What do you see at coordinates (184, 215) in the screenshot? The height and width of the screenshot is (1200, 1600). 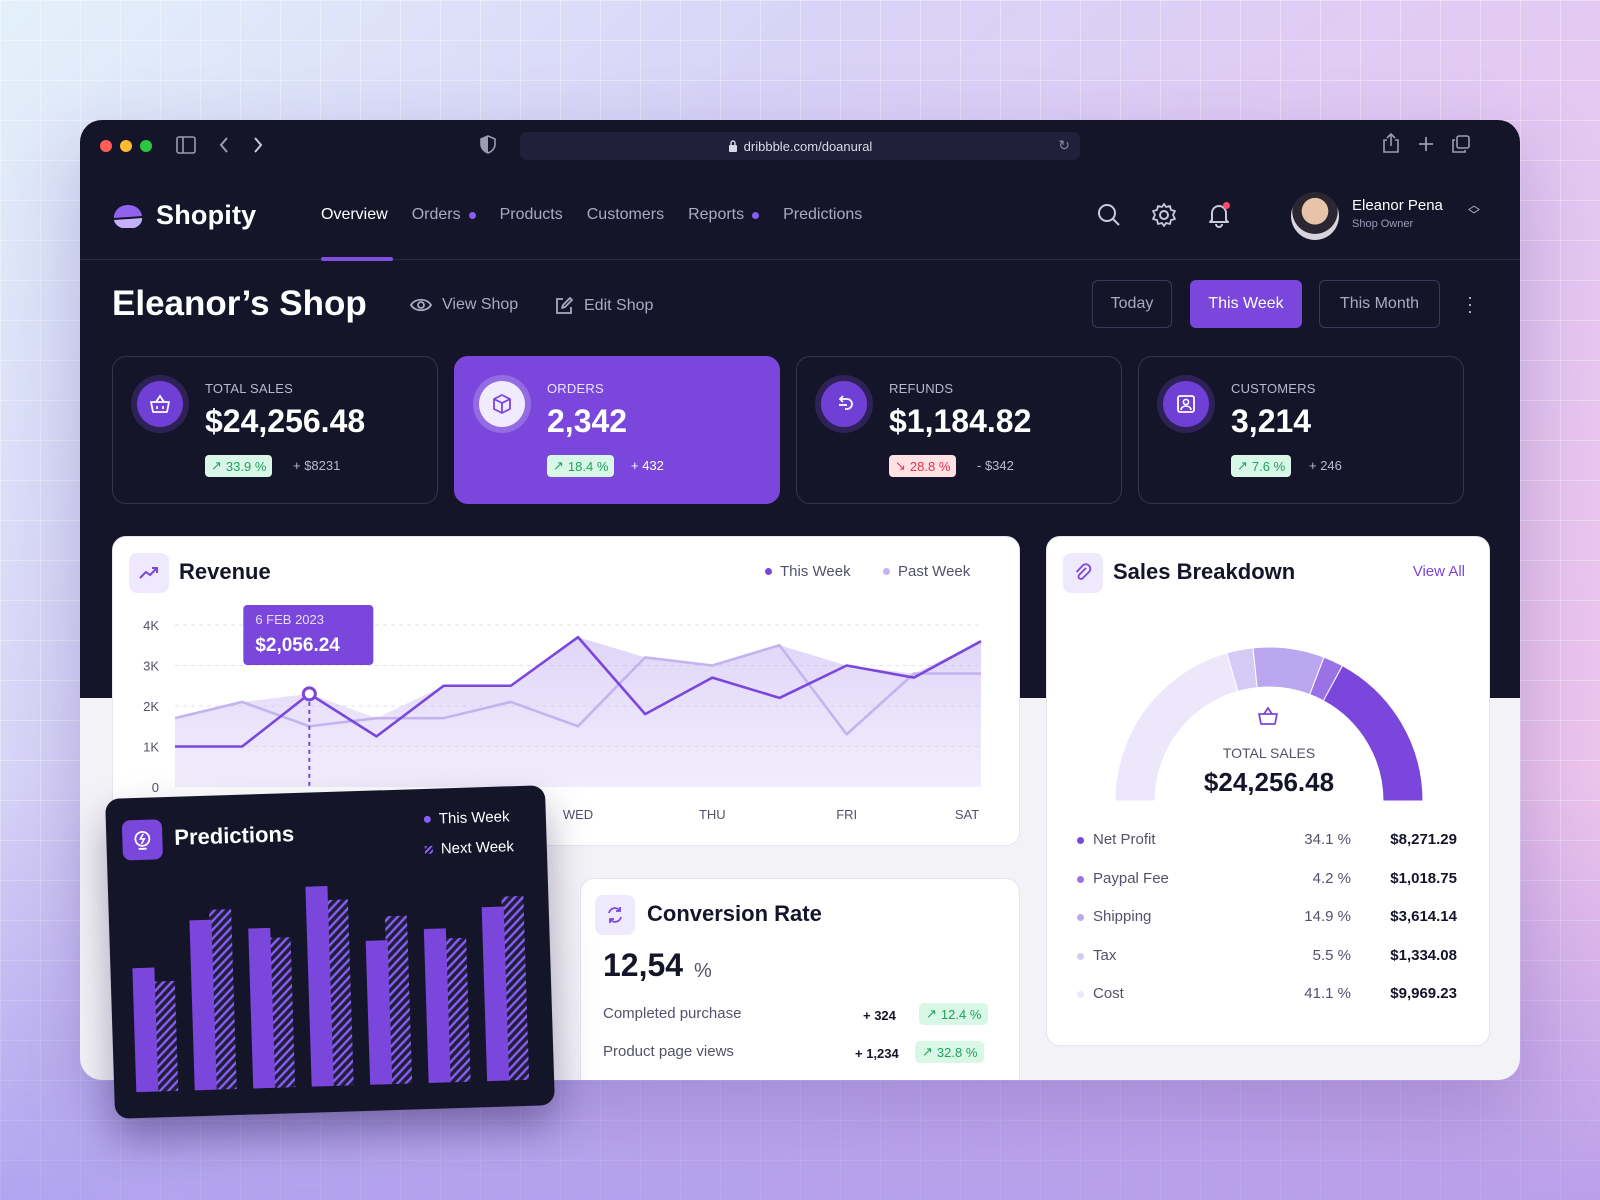 I see `app-logo: Shopity` at bounding box center [184, 215].